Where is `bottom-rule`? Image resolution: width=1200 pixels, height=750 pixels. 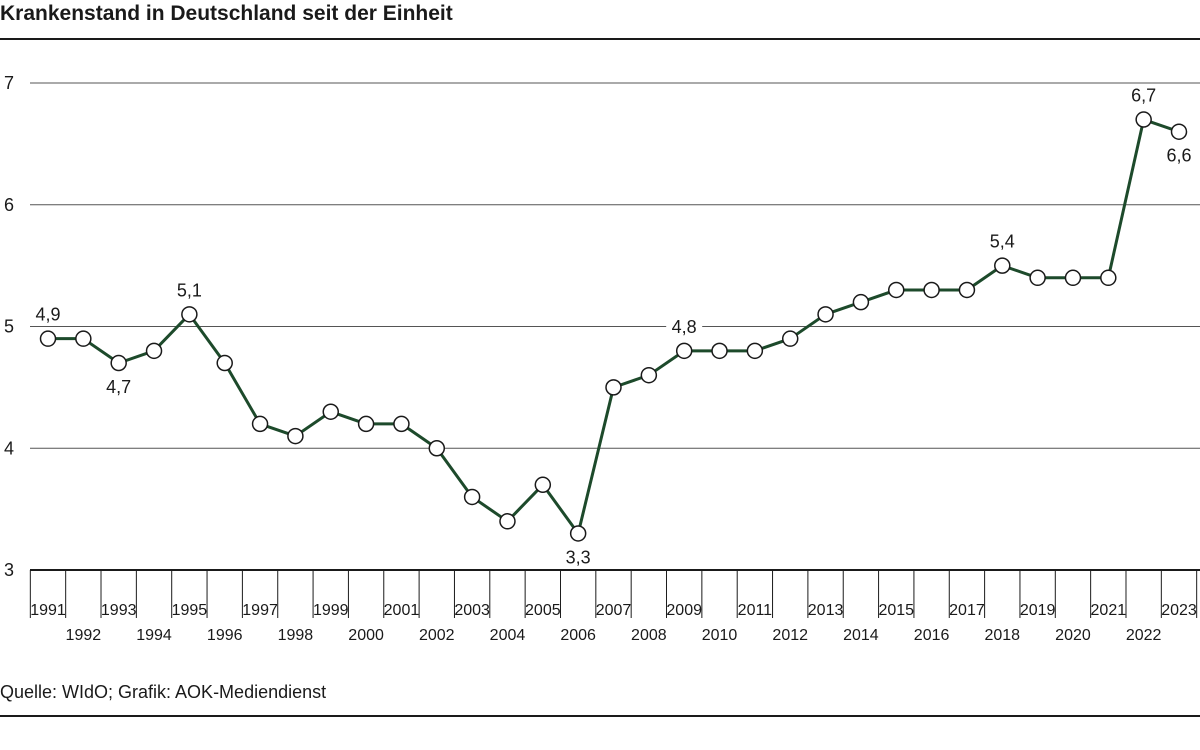
bottom-rule is located at coordinates (600, 716).